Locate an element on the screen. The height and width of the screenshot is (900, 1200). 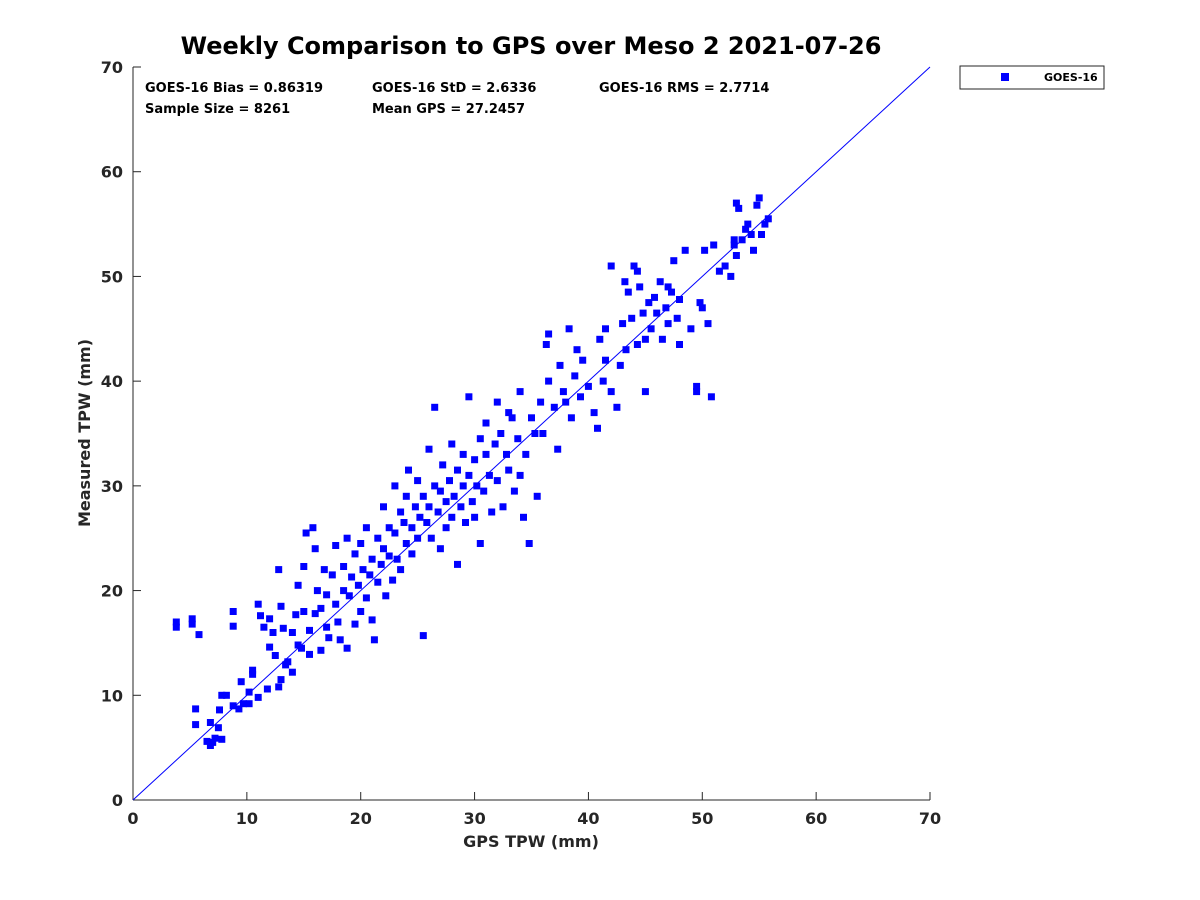
legend-marker-goes16 is located at coordinates (1005, 77).